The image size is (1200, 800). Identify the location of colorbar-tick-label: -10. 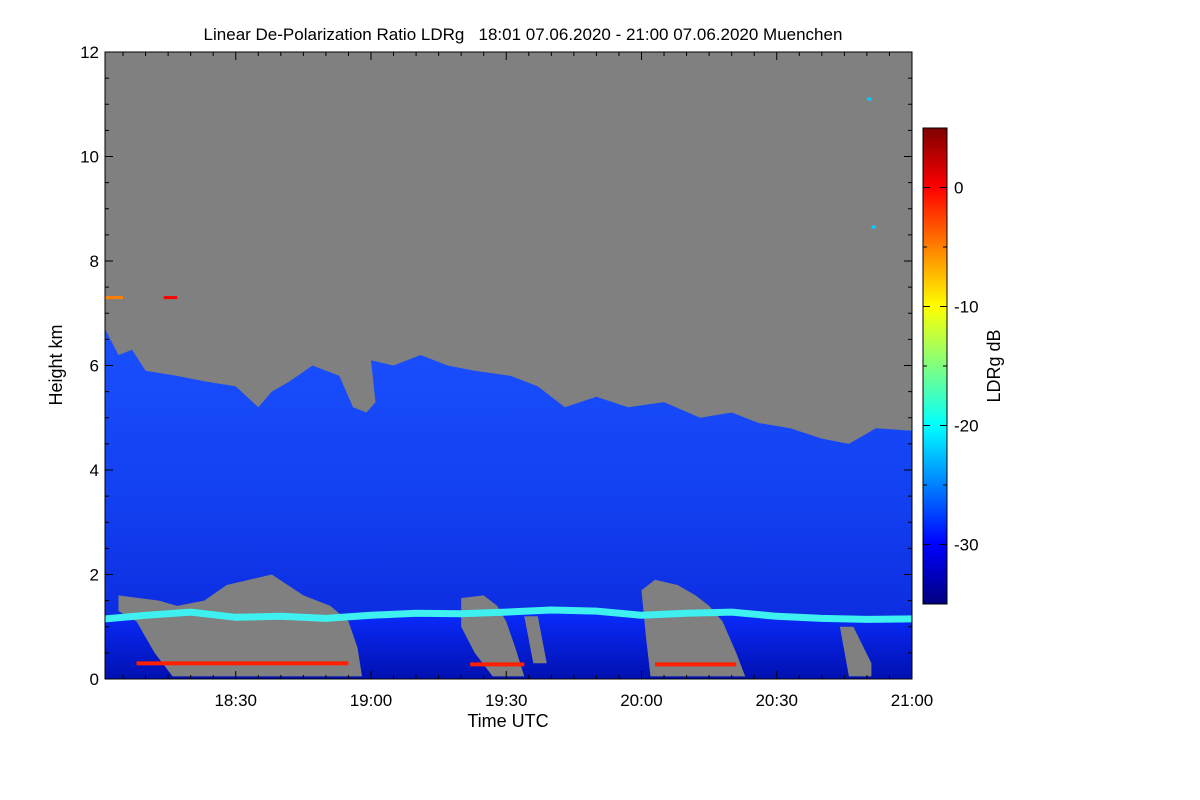
(966, 307).